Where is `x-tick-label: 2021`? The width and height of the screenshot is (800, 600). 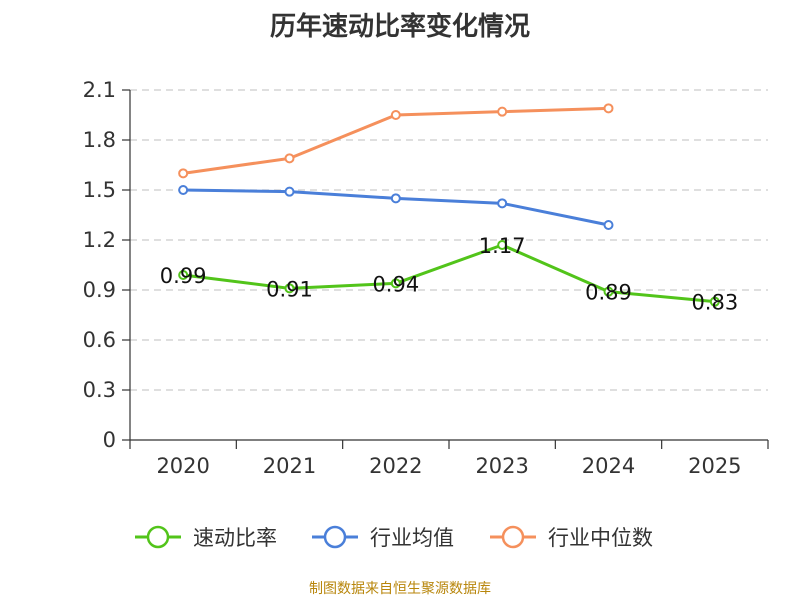 x-tick-label: 2021 is located at coordinates (289, 466).